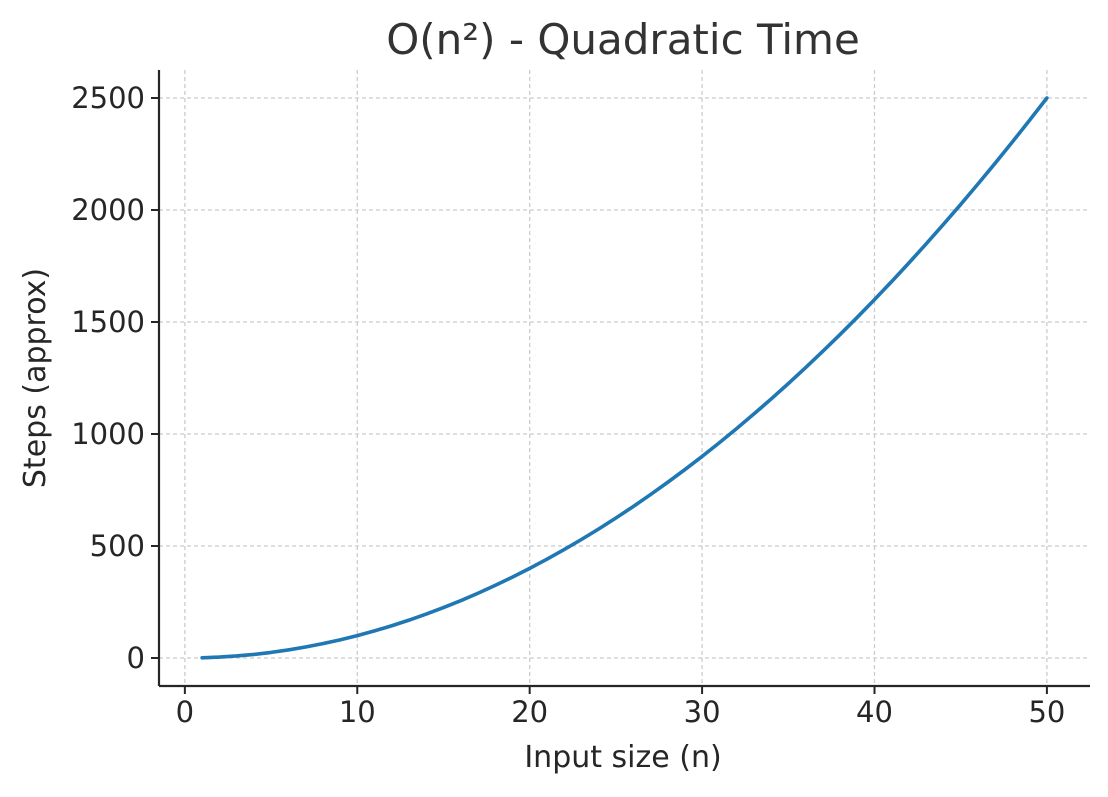 The width and height of the screenshot is (1108, 797). What do you see at coordinates (117, 546) in the screenshot?
I see `y-tick-label: 500` at bounding box center [117, 546].